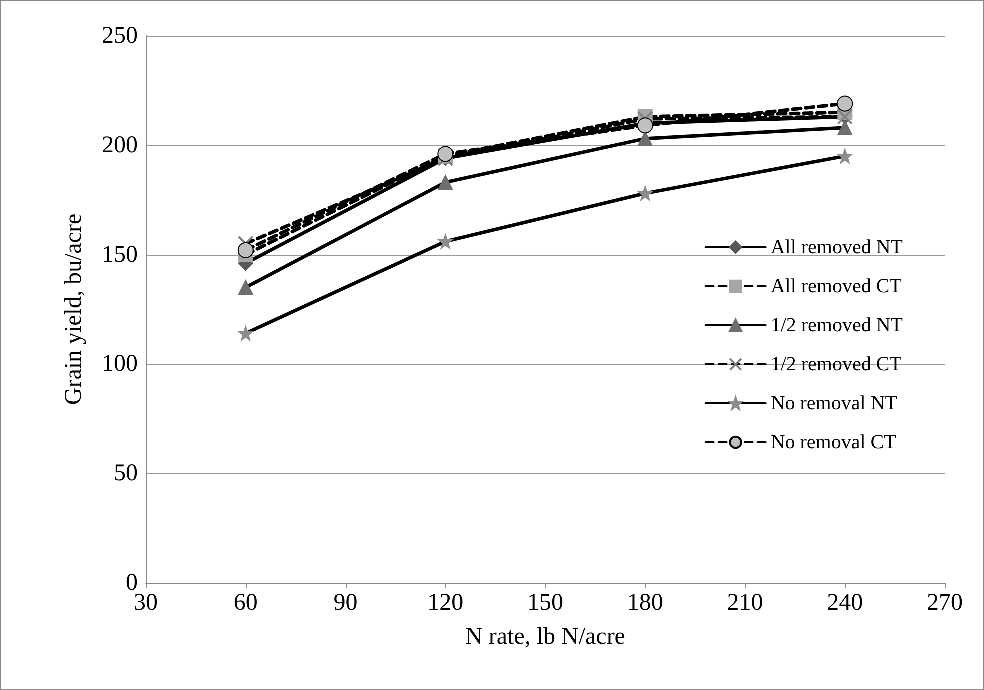 This screenshot has height=690, width=984. What do you see at coordinates (836, 325) in the screenshot?
I see `legend-label: 1/2 removed NT` at bounding box center [836, 325].